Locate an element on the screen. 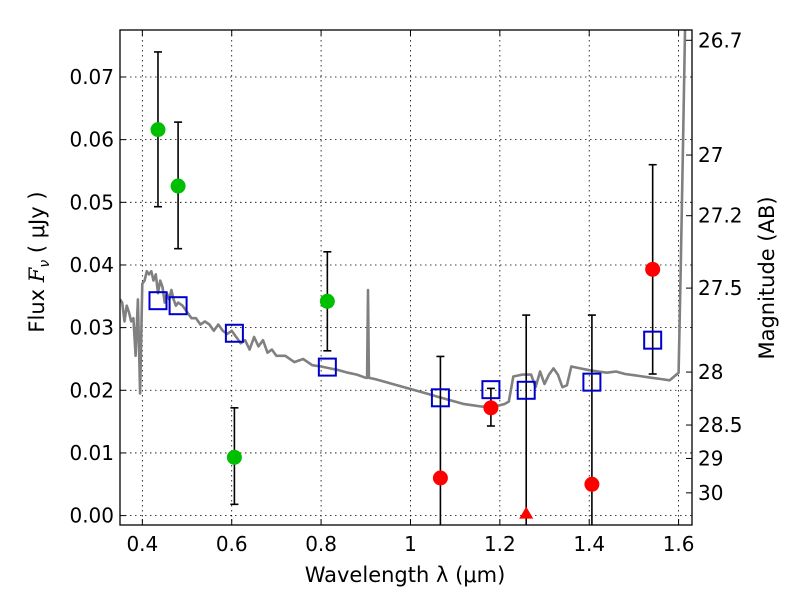 The height and width of the screenshot is (600, 800). y-tick-label: 0.07 is located at coordinates (91, 77).